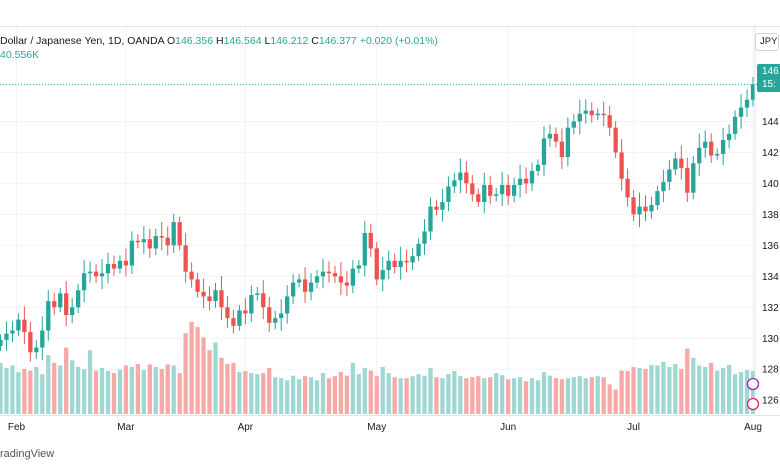 This screenshot has height=470, width=780. I want to click on price-tick-label: 140, so click(770, 184).